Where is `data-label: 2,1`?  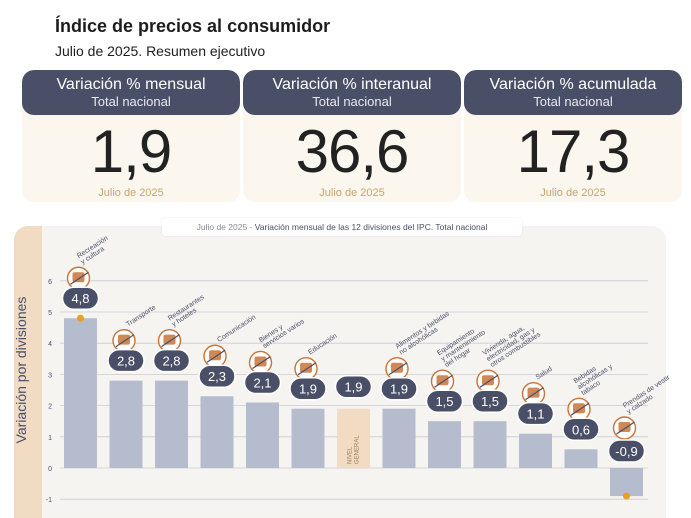
data-label: 2,1 is located at coordinates (262, 382).